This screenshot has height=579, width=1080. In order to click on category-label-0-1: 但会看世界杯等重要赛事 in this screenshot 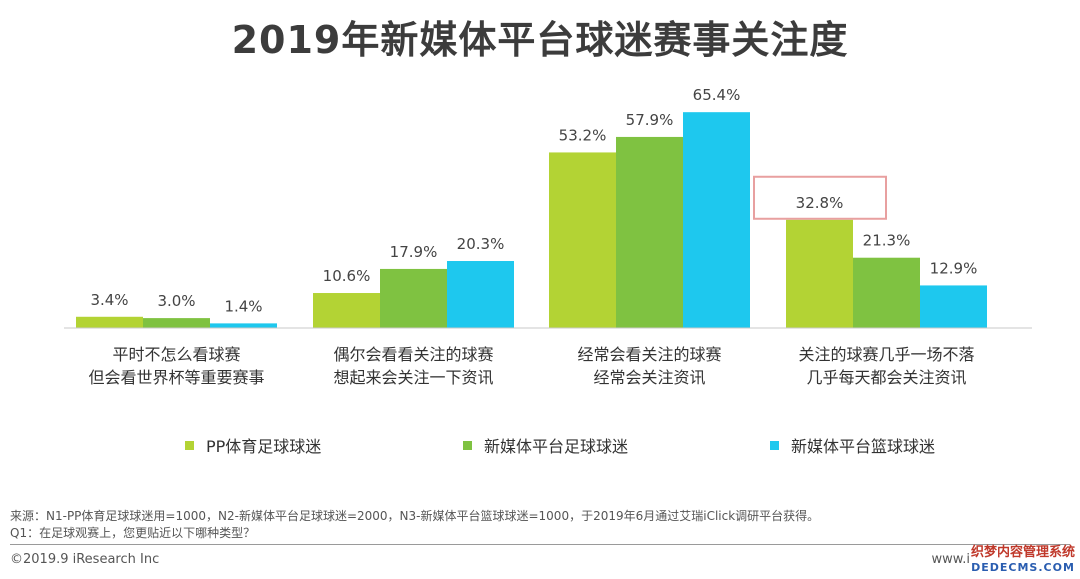, I will do `click(176, 377)`.